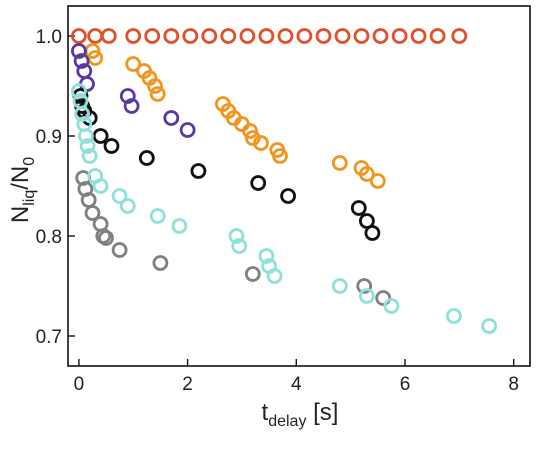 The height and width of the screenshot is (453, 555). I want to click on x-tick-label: 4, so click(296, 384).